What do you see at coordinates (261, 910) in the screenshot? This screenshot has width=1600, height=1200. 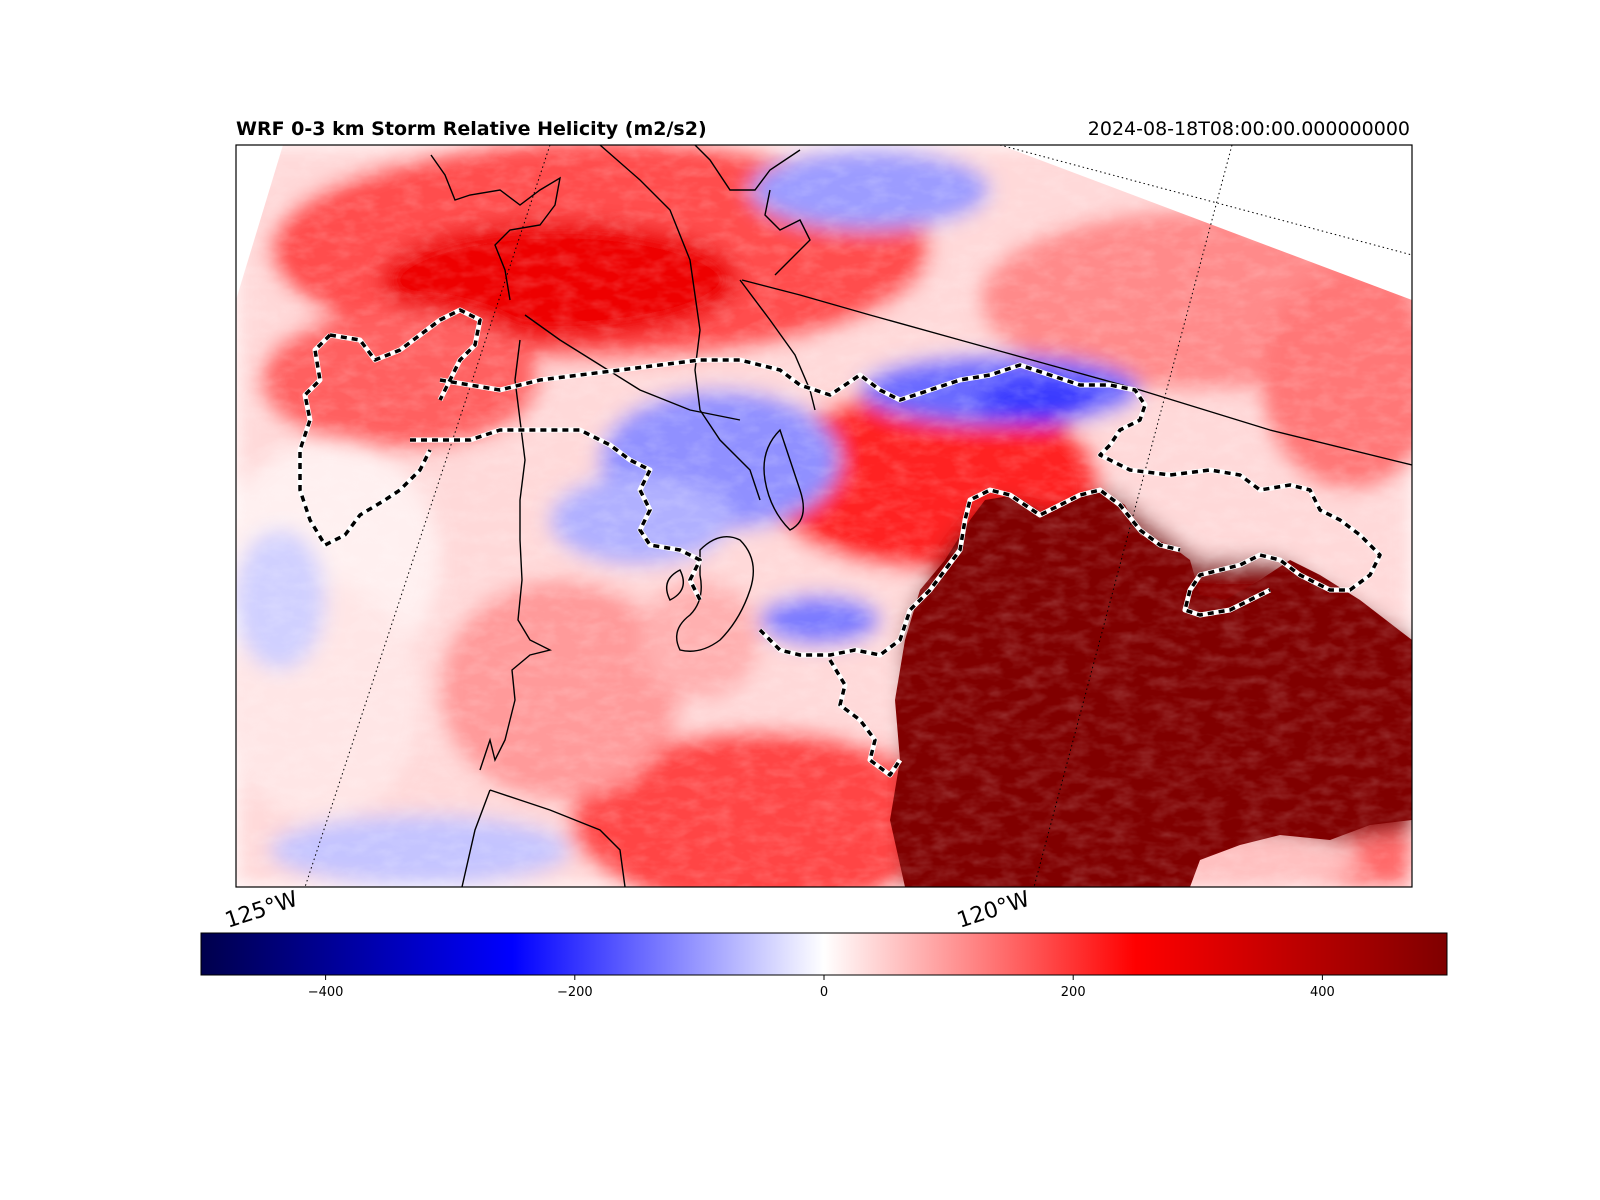 I see `lon-label-125w: 125°W` at bounding box center [261, 910].